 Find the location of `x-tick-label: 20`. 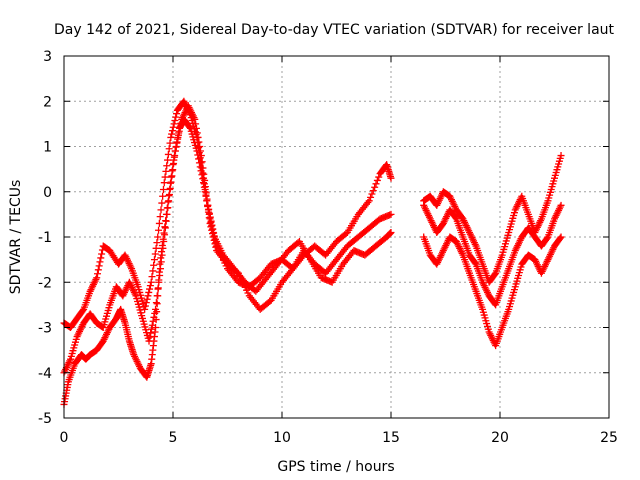

x-tick-label: 20 is located at coordinates (500, 438).